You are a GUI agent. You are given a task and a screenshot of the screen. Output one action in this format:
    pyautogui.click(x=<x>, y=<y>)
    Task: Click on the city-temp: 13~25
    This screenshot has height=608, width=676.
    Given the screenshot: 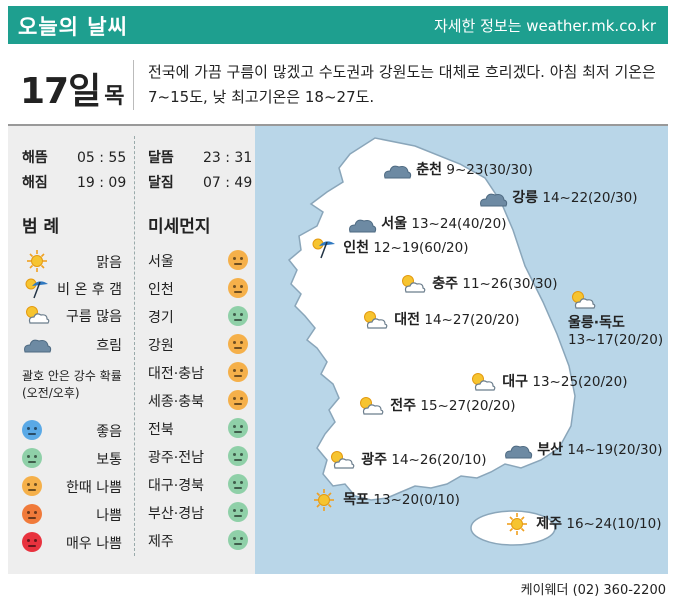 What is the action you would take?
    pyautogui.click(x=555, y=382)
    